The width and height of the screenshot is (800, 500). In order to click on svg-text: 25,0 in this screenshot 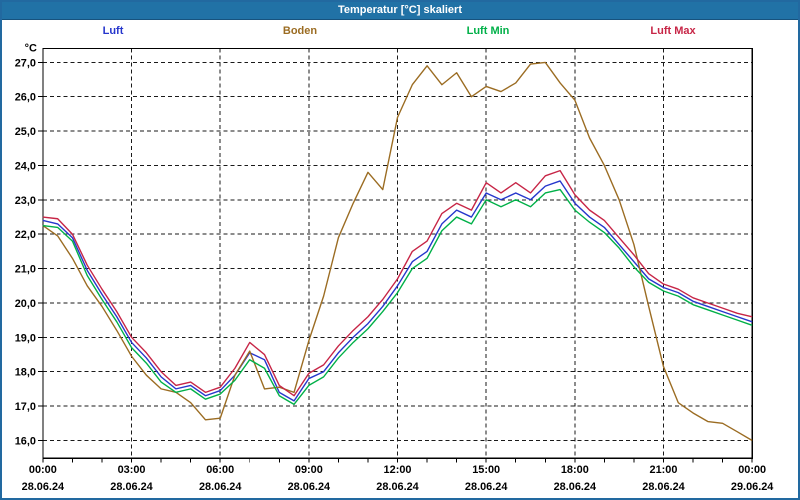, I will do `click(25, 132)`.